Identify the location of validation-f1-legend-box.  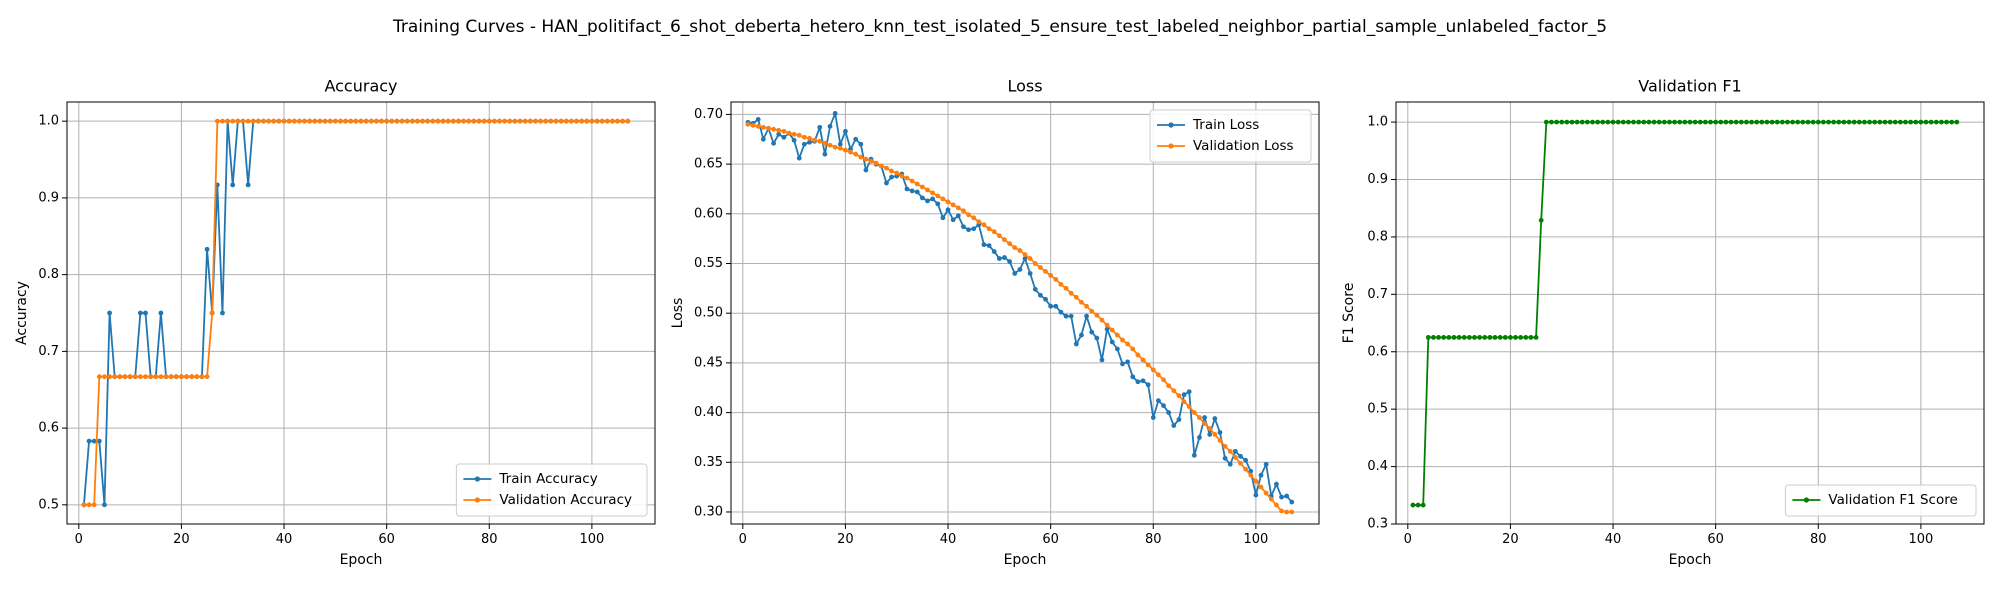
(1880, 500).